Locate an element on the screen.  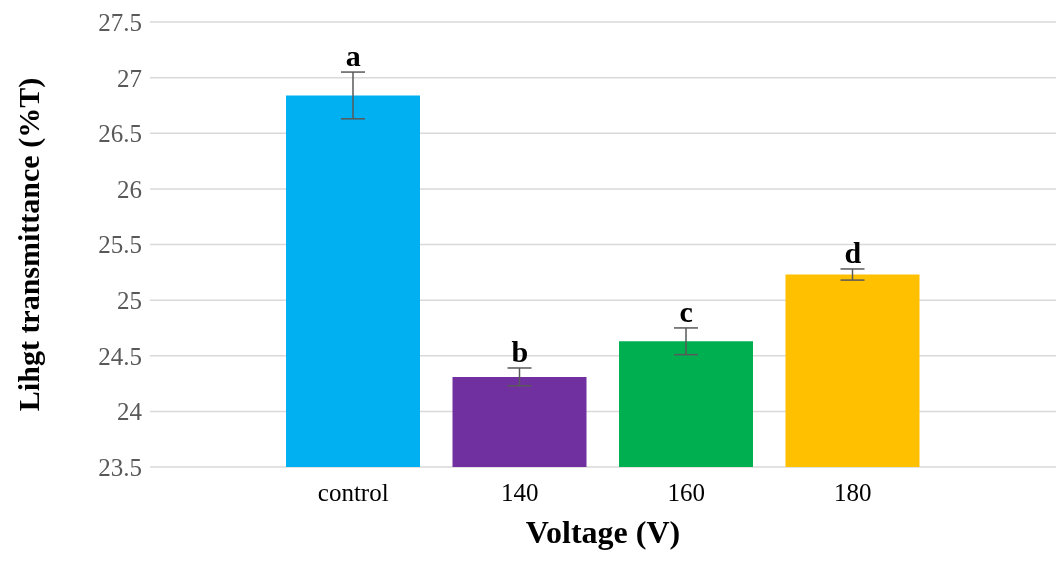
y-tick-label: 23.5 is located at coordinates (120, 467).